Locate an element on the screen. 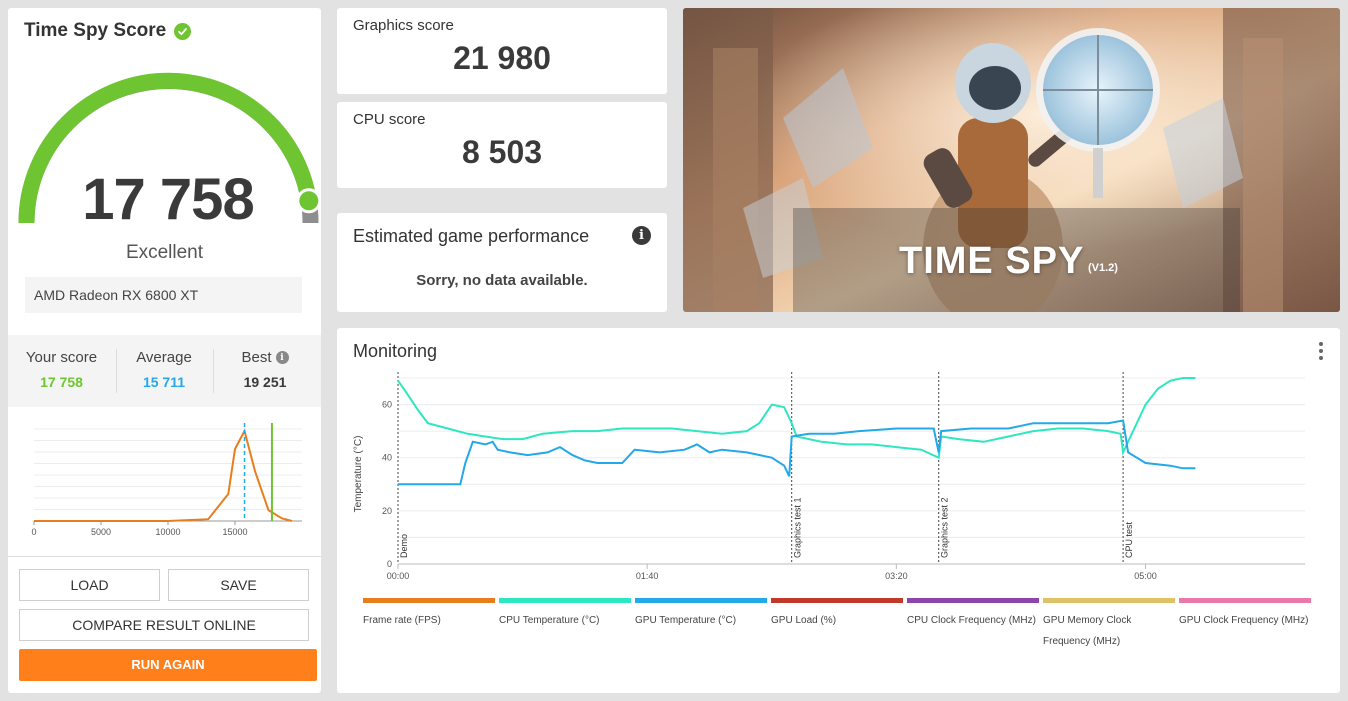  dist-tick-label: 5000 is located at coordinates (101, 532).